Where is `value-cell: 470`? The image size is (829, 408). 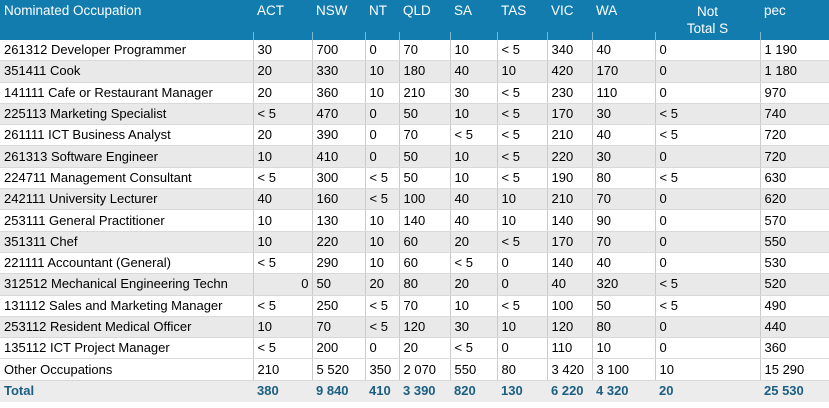
value-cell: 470 is located at coordinates (338, 114).